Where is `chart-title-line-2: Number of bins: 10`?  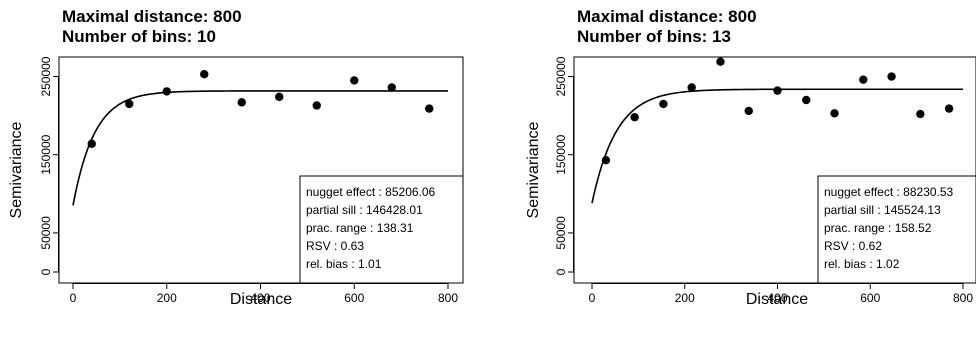 chart-title-line-2: Number of bins: 10 is located at coordinates (139, 36).